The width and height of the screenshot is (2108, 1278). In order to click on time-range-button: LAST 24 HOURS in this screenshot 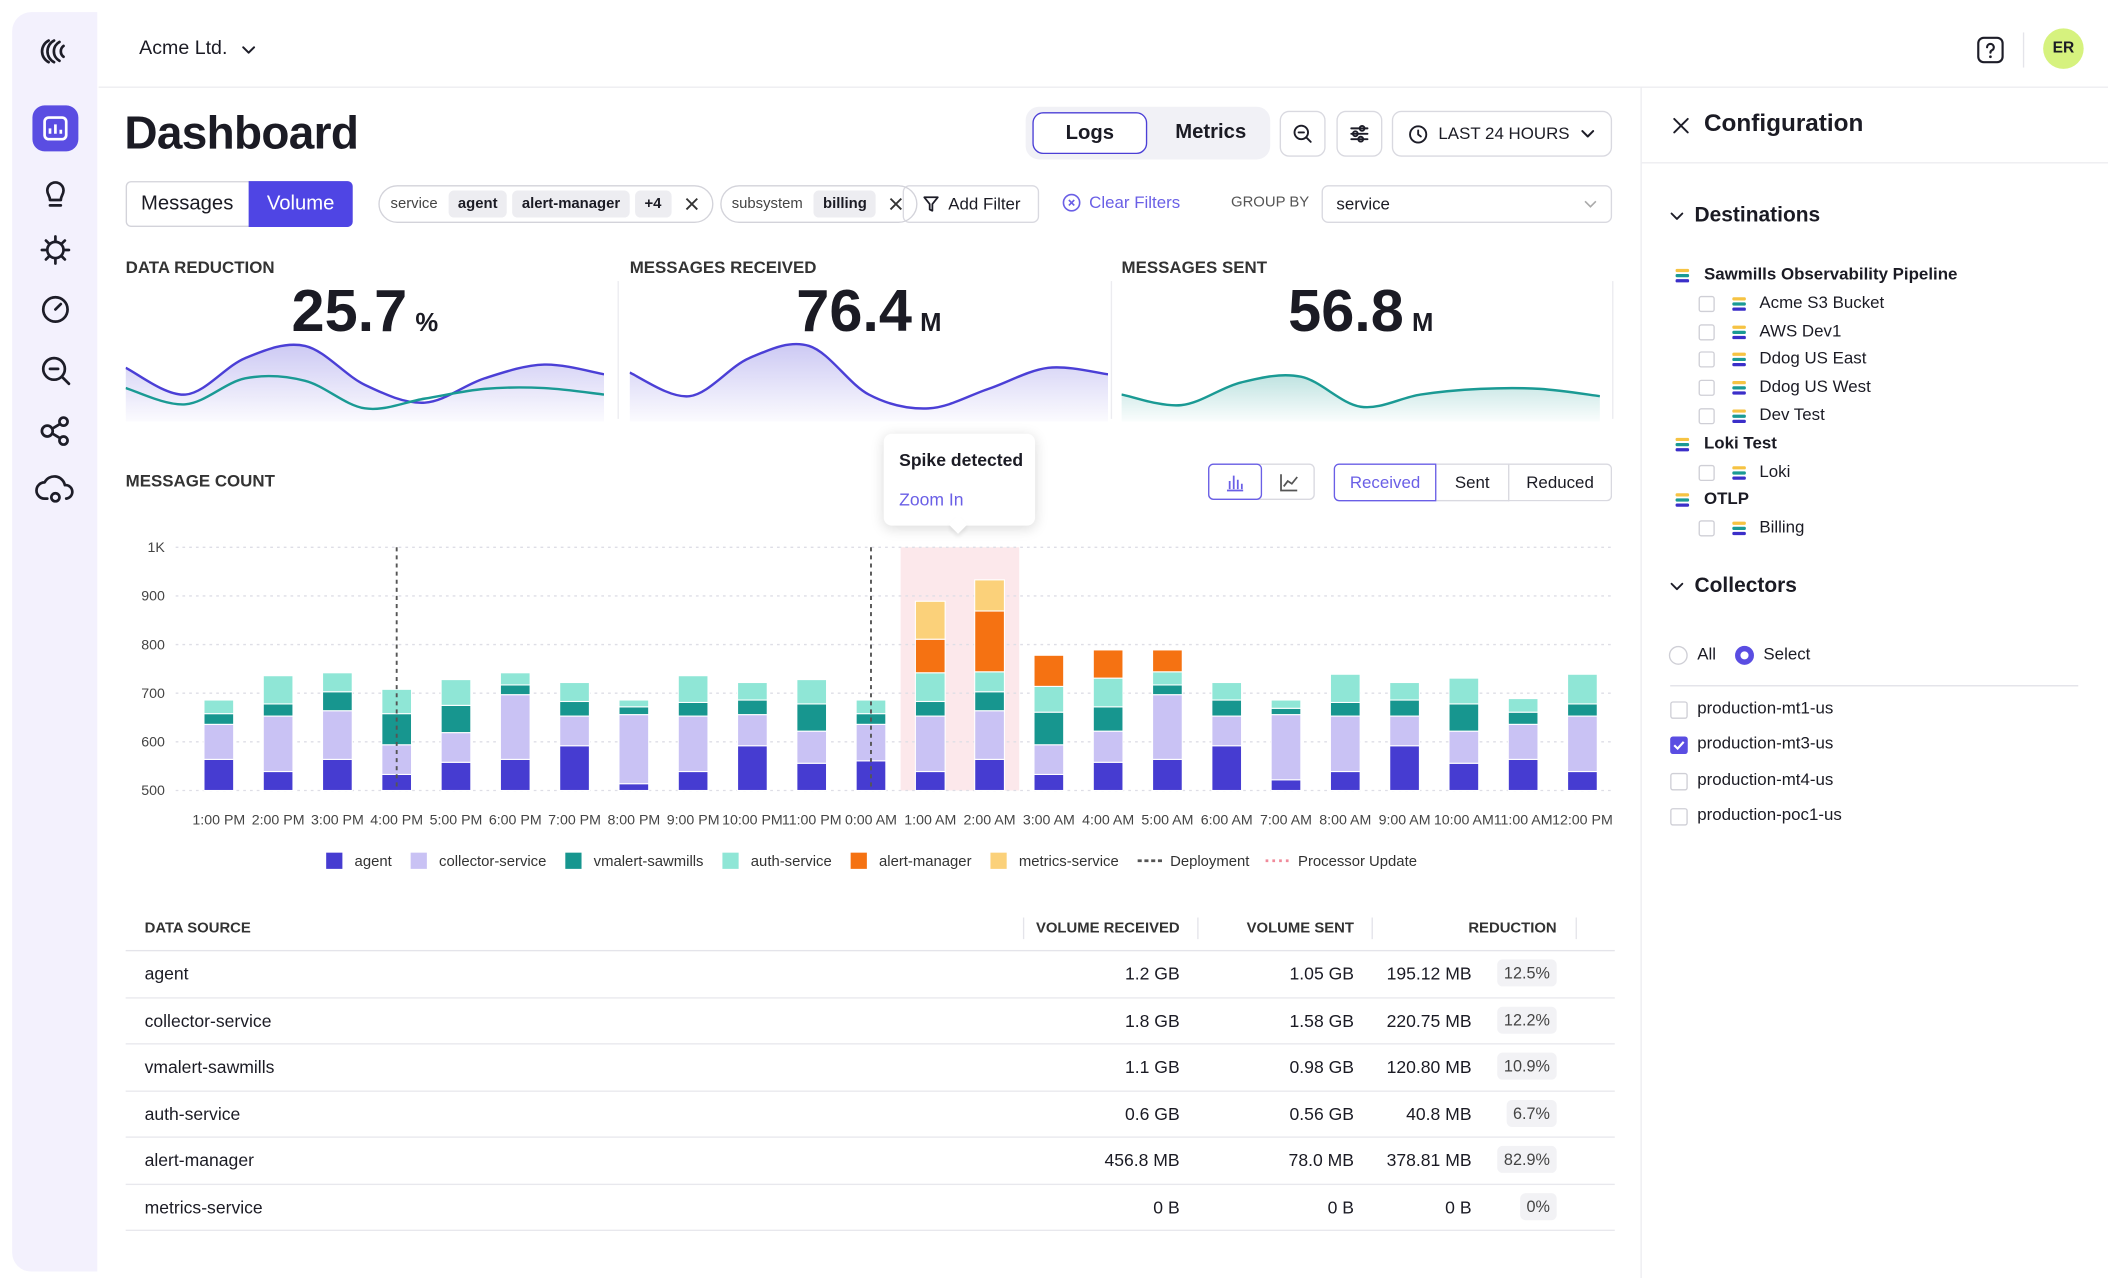, I will do `click(1502, 133)`.